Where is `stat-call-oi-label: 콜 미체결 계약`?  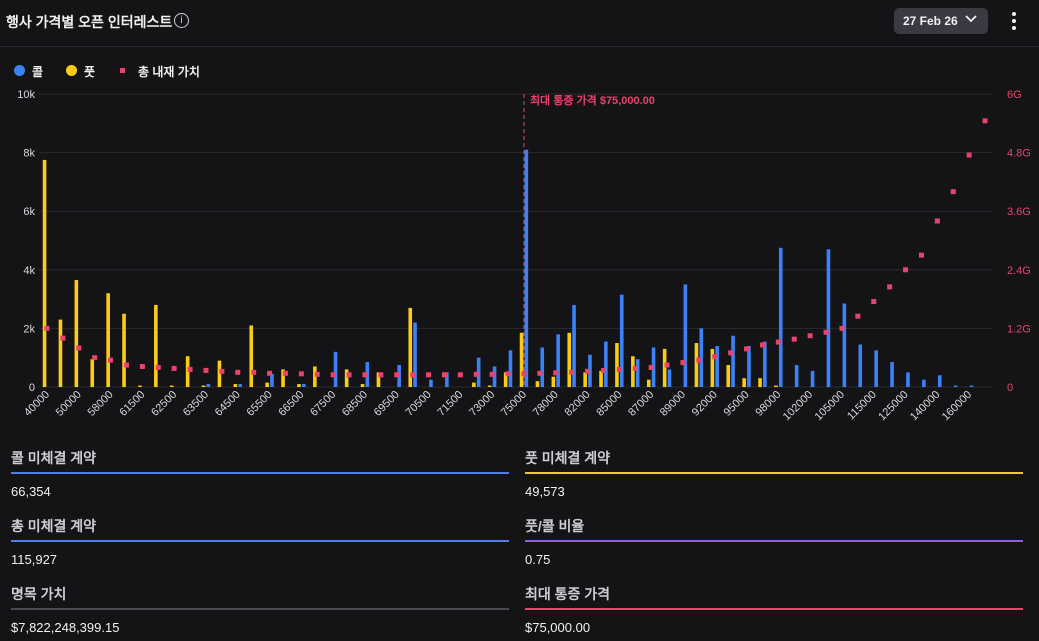
stat-call-oi-label: 콜 미체결 계약 is located at coordinates (54, 458).